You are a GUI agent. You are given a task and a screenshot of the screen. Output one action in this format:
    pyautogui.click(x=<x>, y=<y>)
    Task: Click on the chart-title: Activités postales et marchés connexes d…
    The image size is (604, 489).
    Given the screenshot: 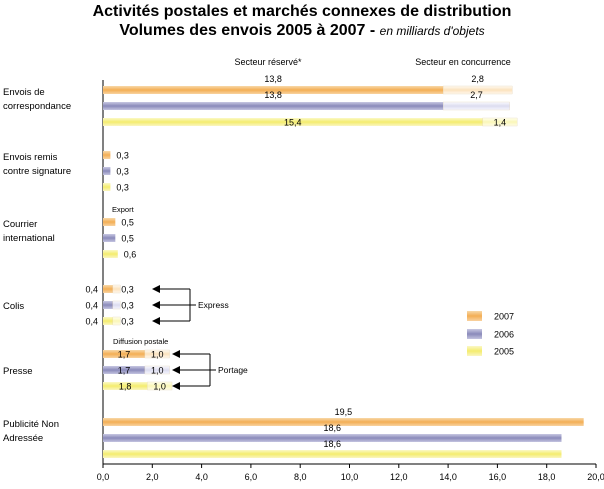 What is the action you would take?
    pyautogui.click(x=302, y=11)
    